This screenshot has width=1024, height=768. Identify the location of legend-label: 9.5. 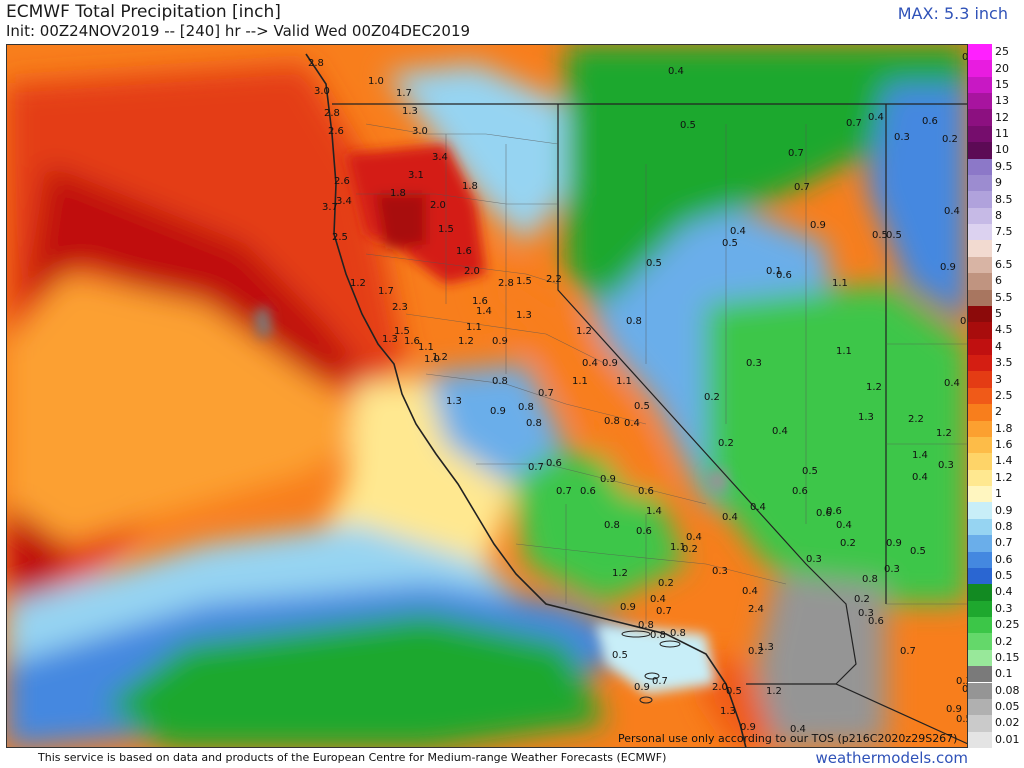
(1004, 166).